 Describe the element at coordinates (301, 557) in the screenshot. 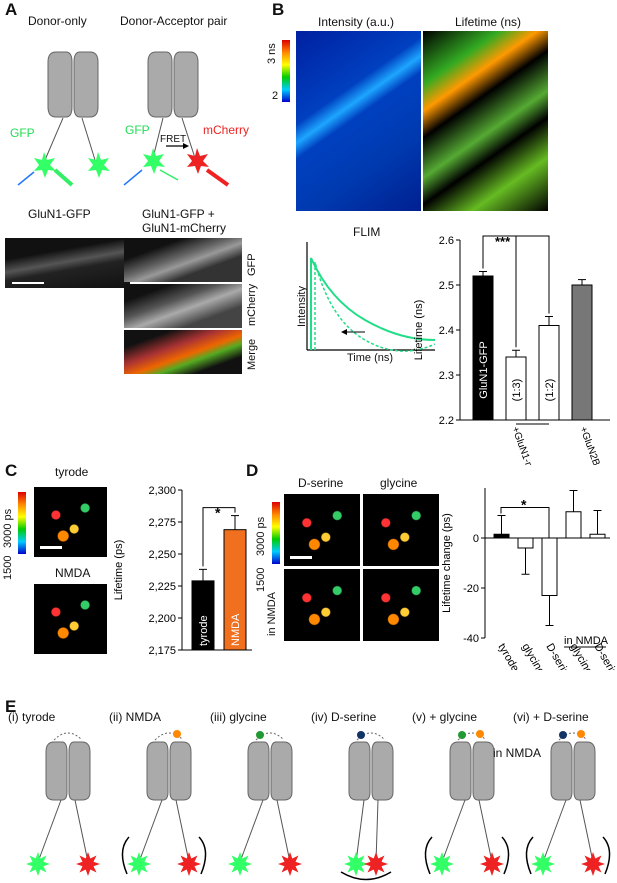

I see `scale-bar-d` at that location.